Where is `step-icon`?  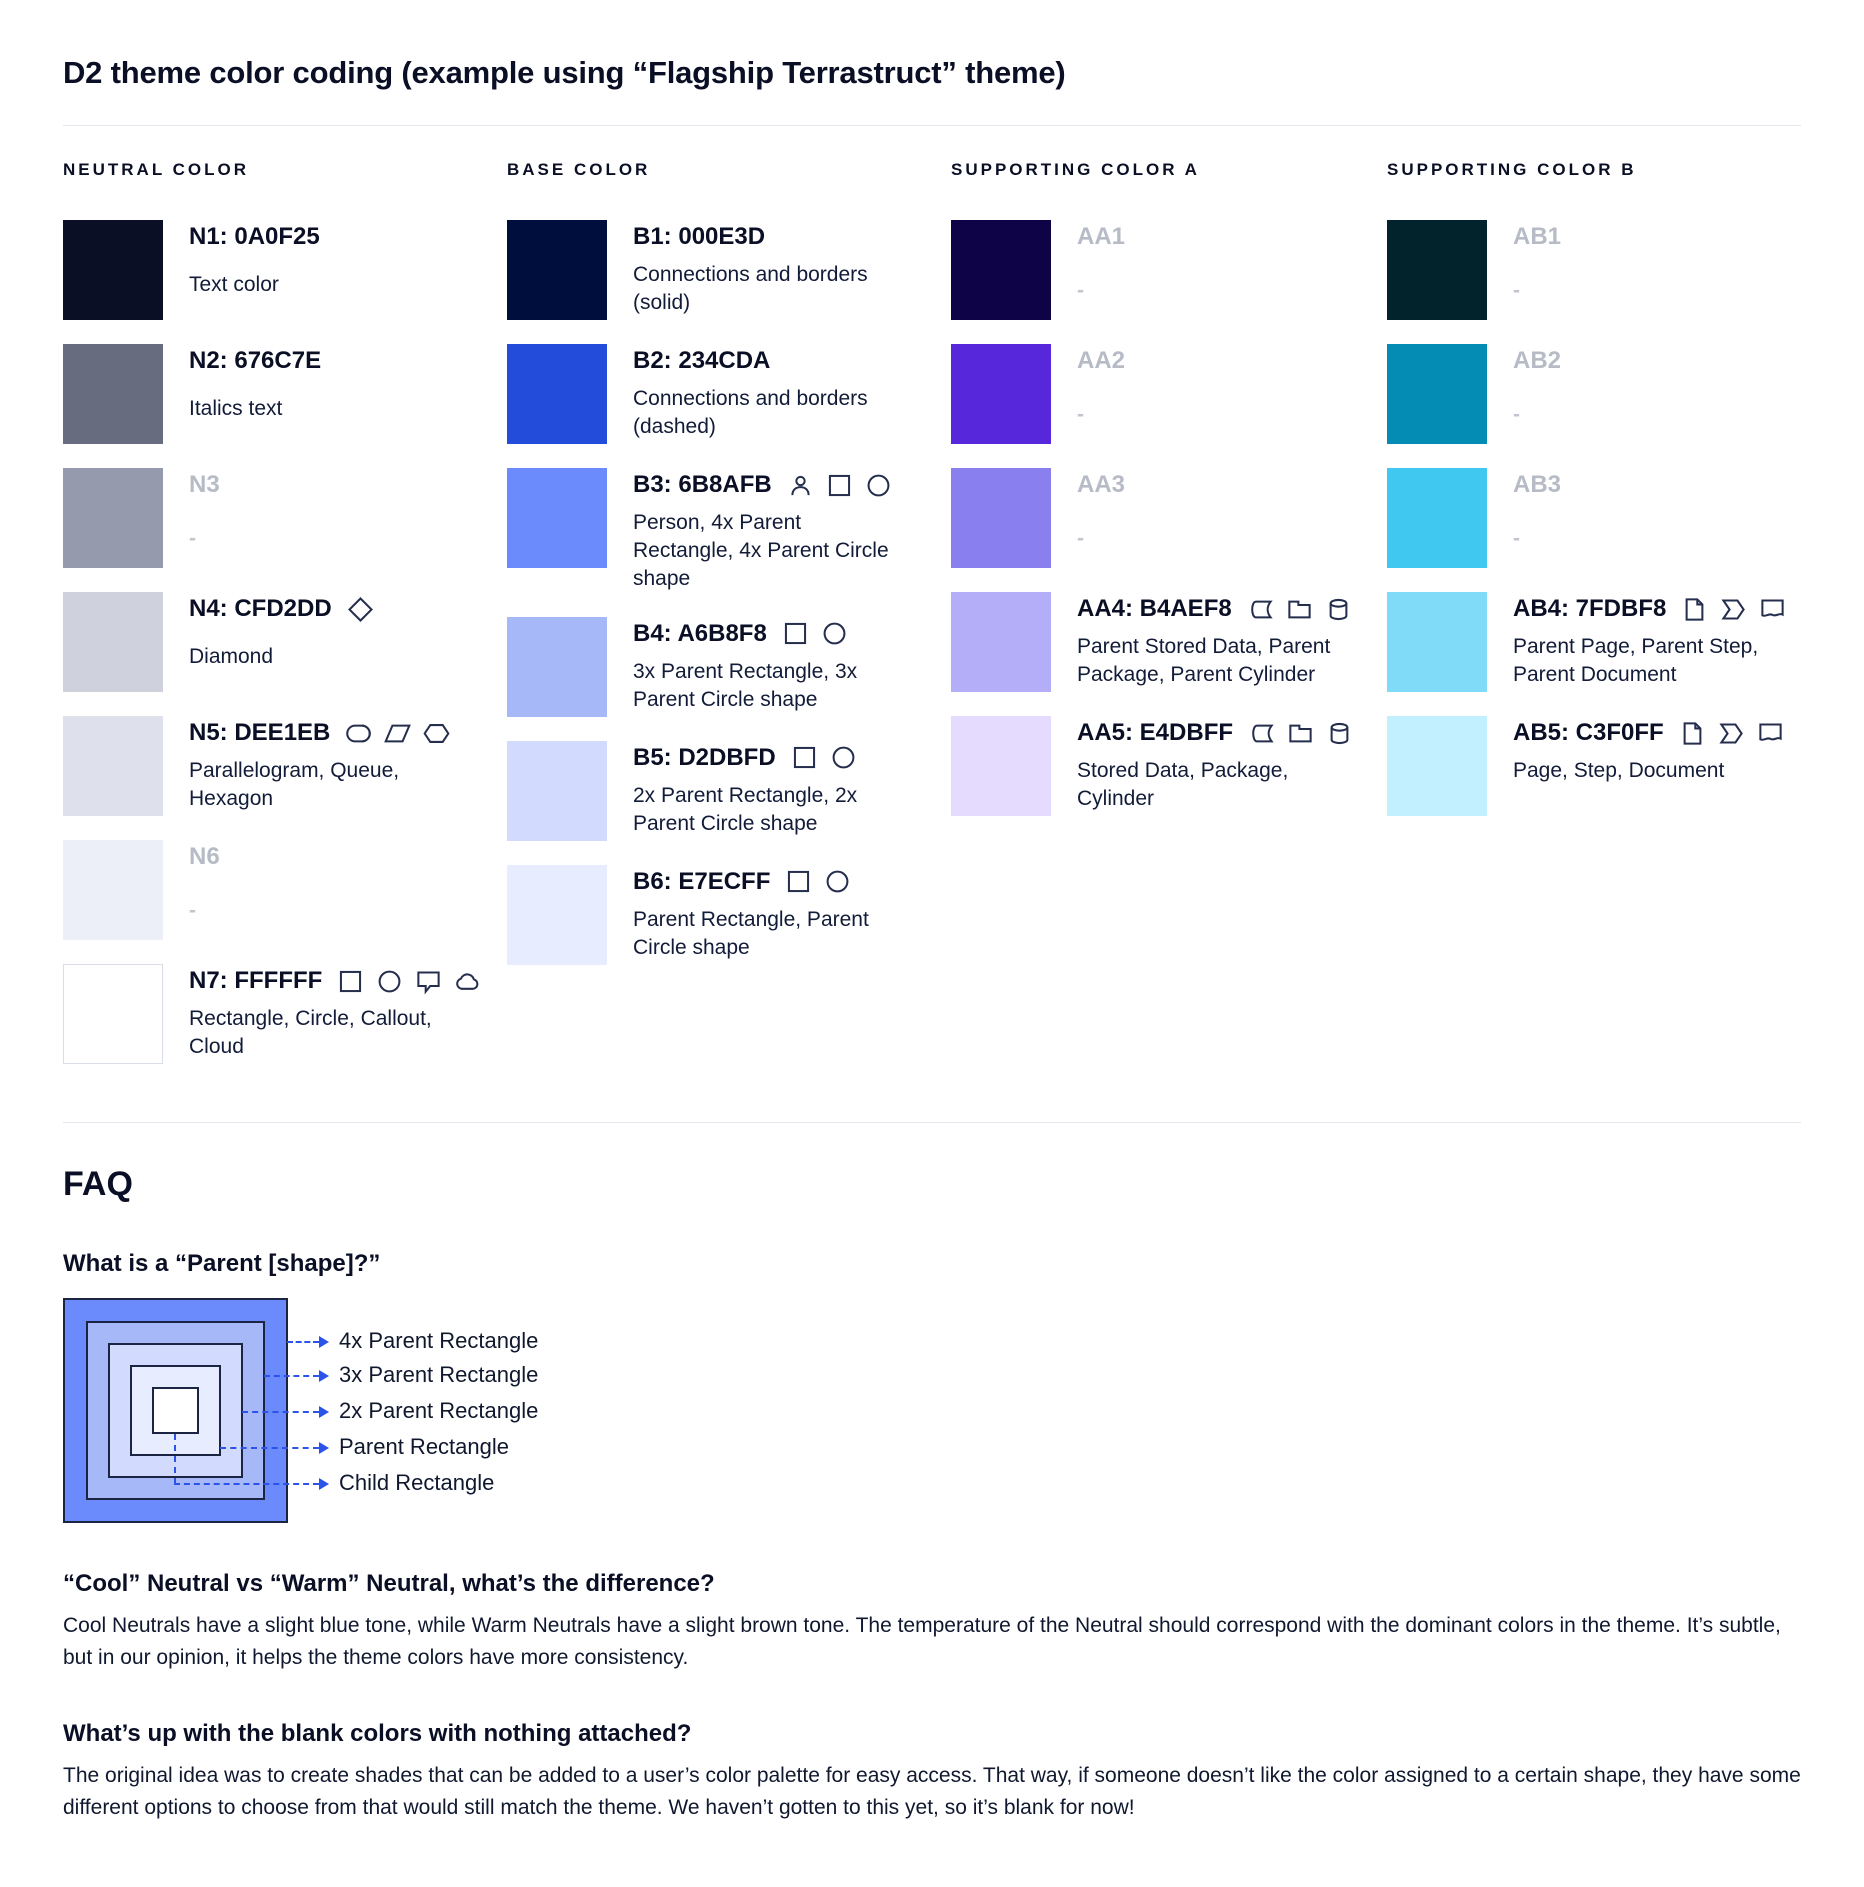
step-icon is located at coordinates (1733, 609).